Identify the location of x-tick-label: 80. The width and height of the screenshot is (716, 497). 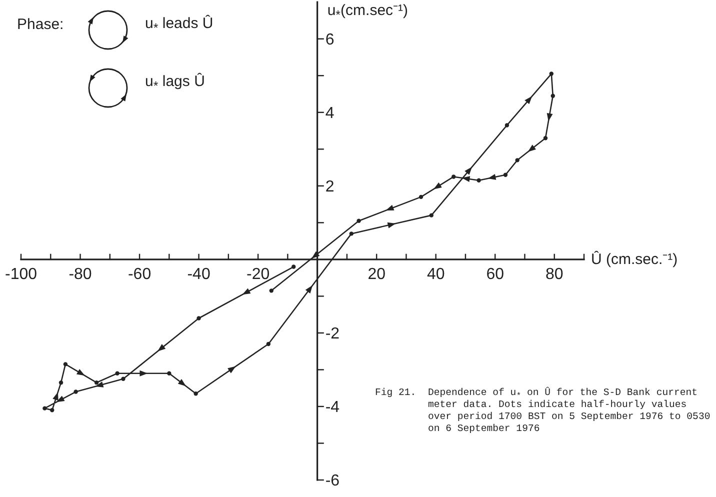
(554, 274).